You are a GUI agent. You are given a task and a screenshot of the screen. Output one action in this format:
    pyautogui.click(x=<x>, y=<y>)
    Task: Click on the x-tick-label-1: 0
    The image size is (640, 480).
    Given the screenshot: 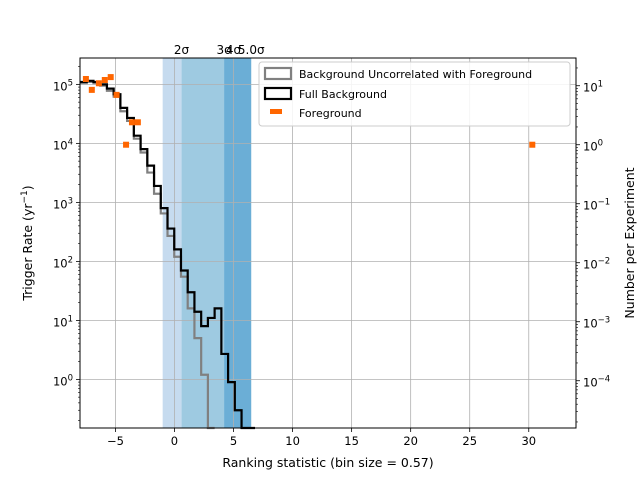 What is the action you would take?
    pyautogui.click(x=174, y=441)
    